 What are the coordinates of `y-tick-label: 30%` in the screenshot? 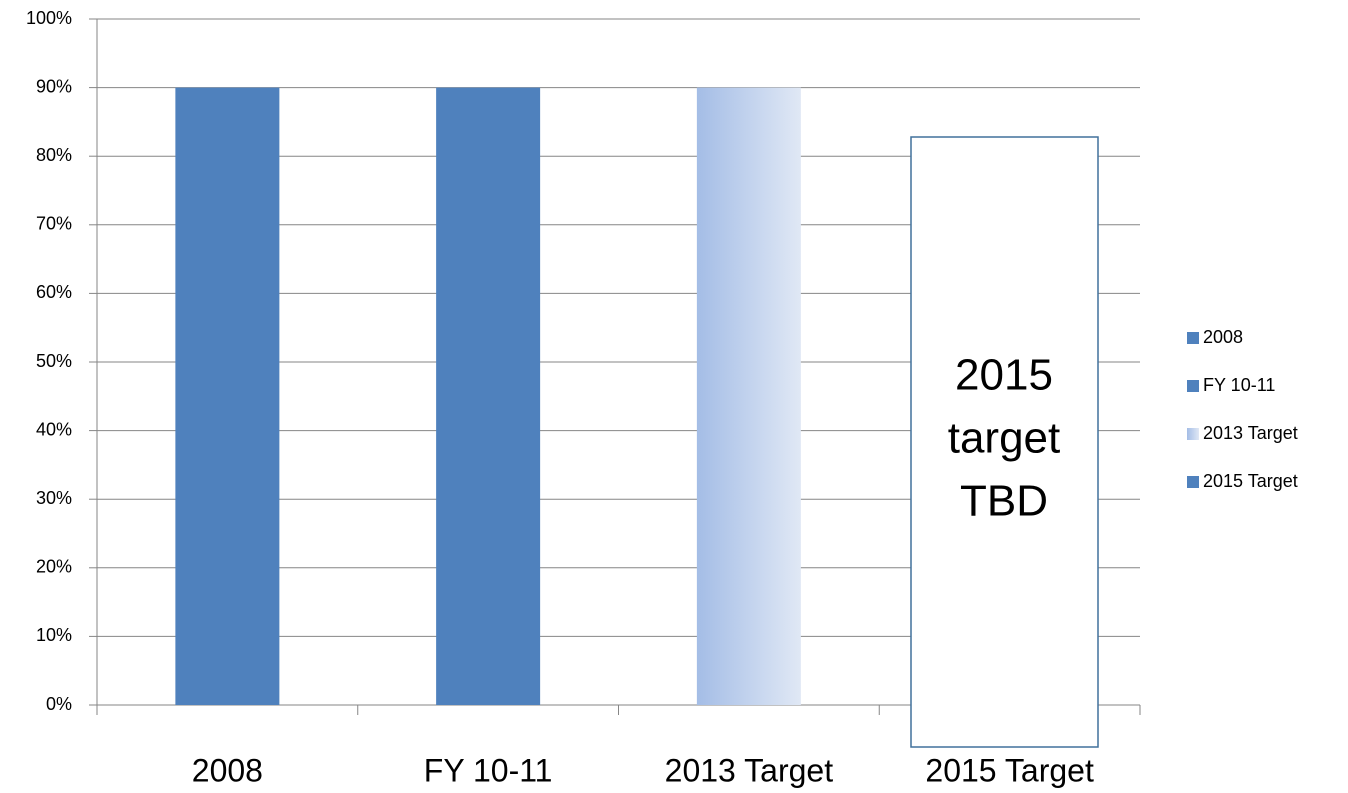 It's located at (54, 498).